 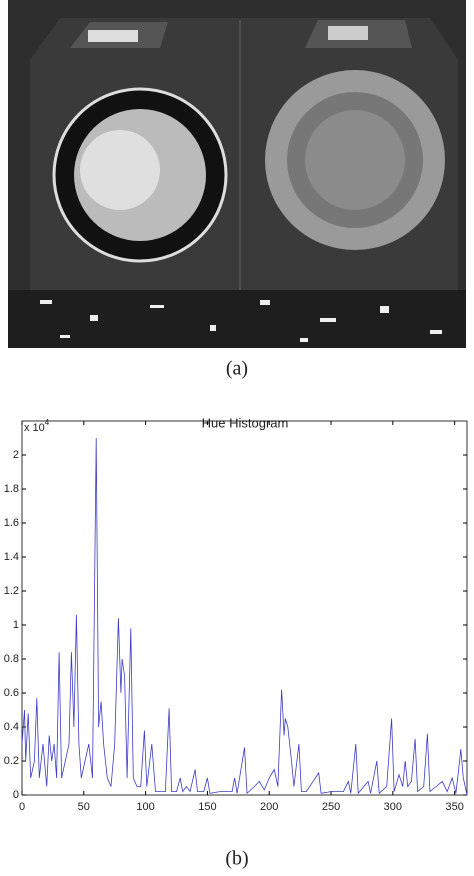 What do you see at coordinates (11, 727) in the screenshot?
I see `y-tick-label: 0.4` at bounding box center [11, 727].